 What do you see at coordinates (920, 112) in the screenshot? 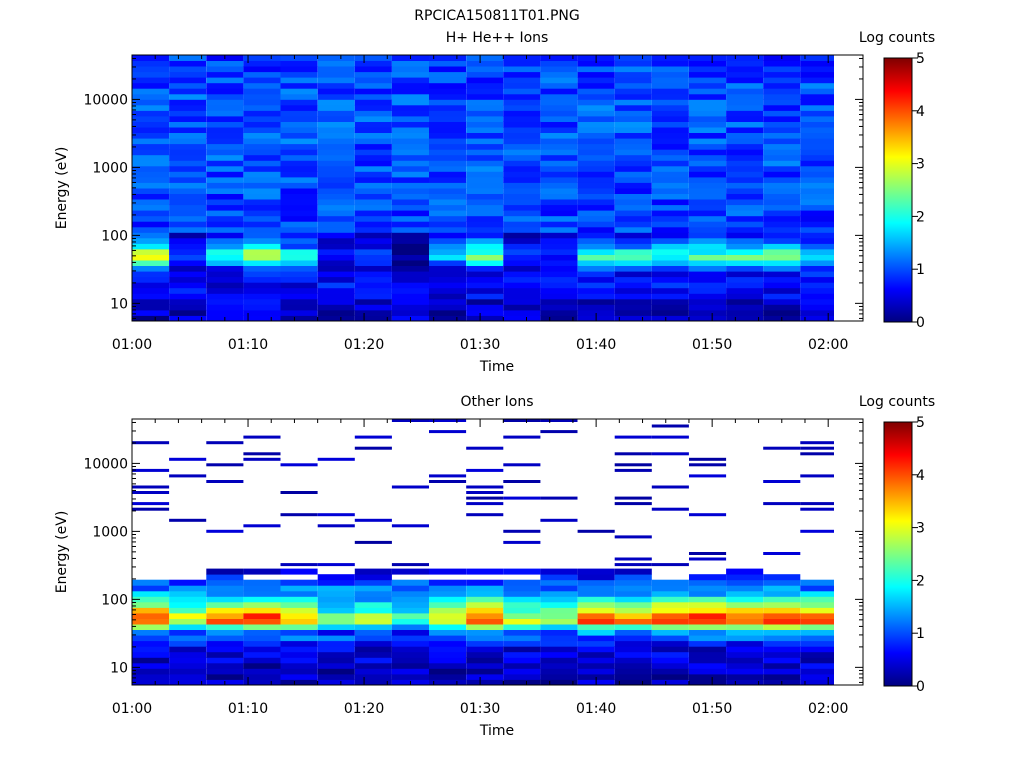
I see `colorbar-tick-label: 4` at bounding box center [920, 112].